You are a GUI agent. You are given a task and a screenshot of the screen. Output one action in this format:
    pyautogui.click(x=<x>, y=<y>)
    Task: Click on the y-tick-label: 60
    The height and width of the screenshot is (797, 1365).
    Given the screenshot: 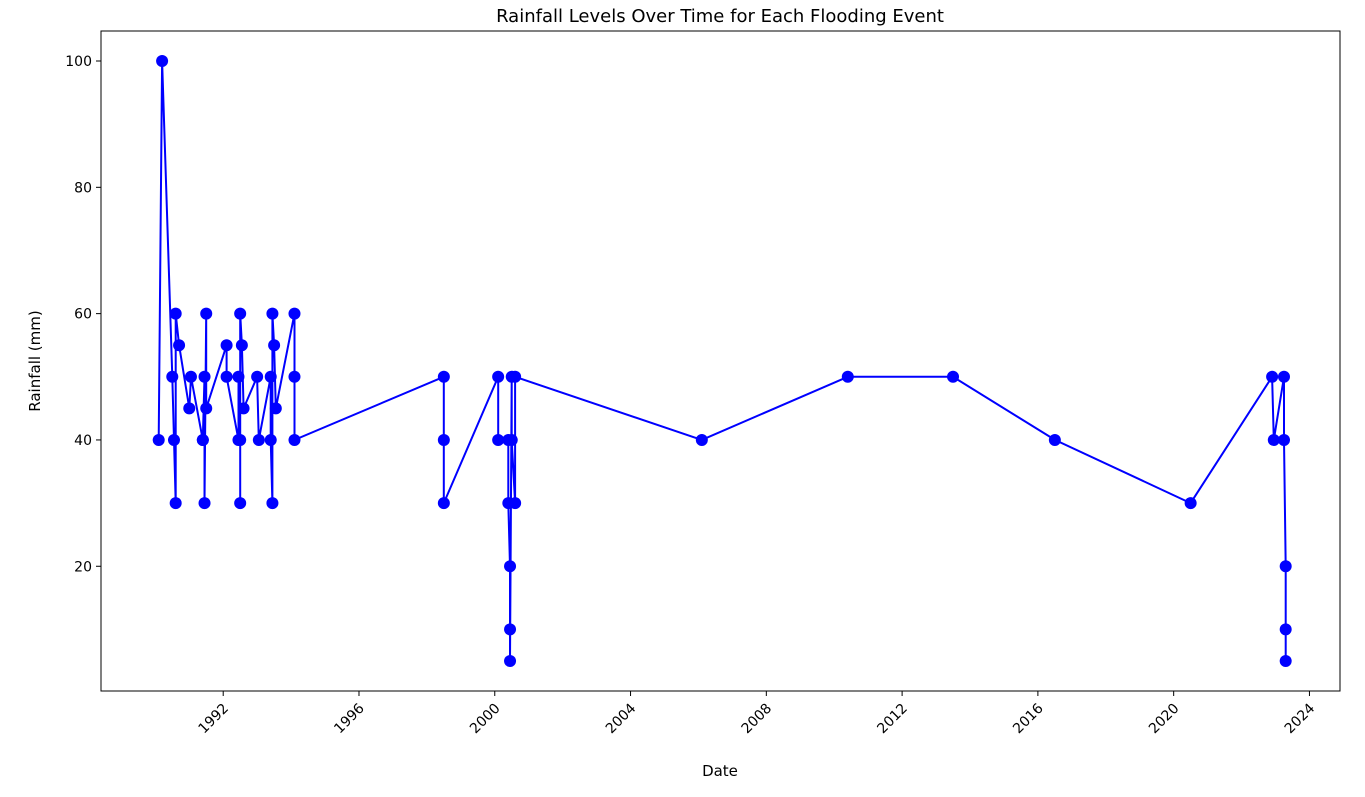 What is the action you would take?
    pyautogui.click(x=83, y=315)
    